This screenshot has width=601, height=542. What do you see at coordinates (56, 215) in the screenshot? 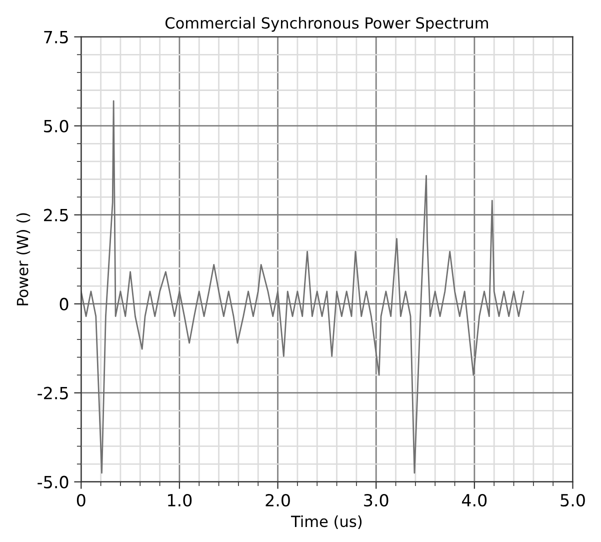
I see `y-tick-label: 2.5` at bounding box center [56, 215].